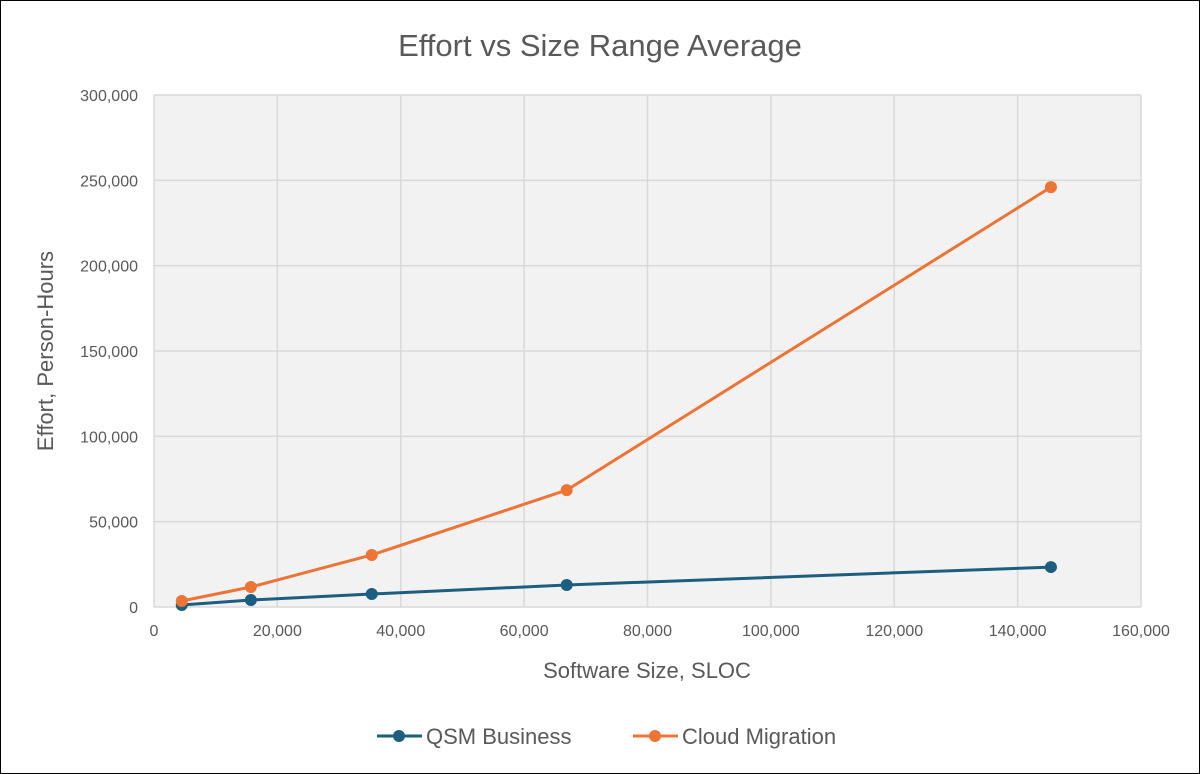 The width and height of the screenshot is (1200, 774). What do you see at coordinates (45, 351) in the screenshot?
I see `y-axis-label: Effort, Person-Hours` at bounding box center [45, 351].